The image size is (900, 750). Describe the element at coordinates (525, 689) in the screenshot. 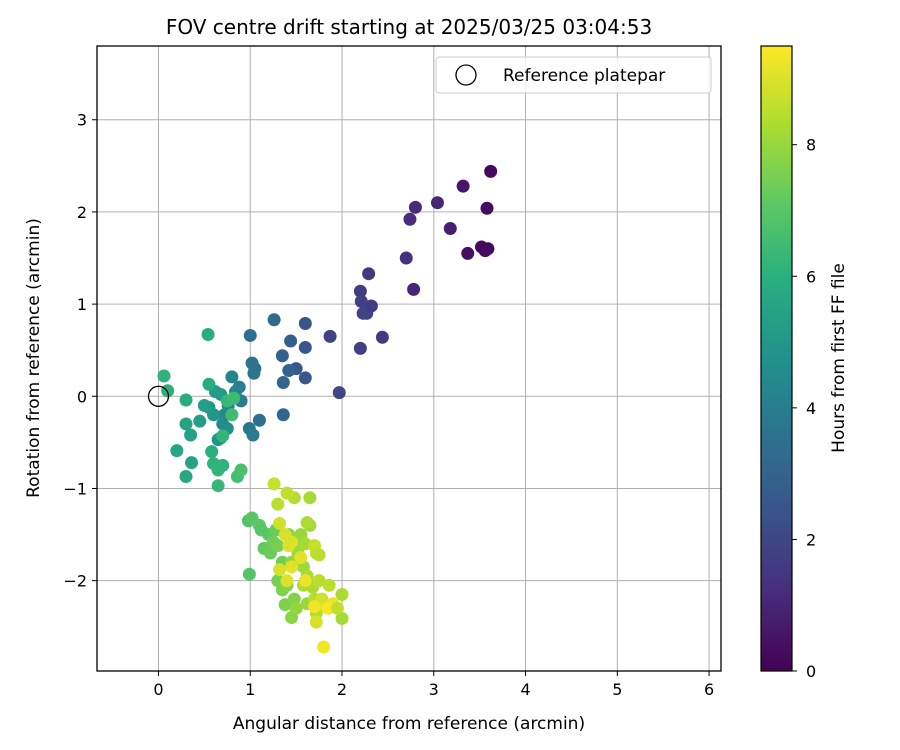

I see `x-tick-label: 4` at that location.